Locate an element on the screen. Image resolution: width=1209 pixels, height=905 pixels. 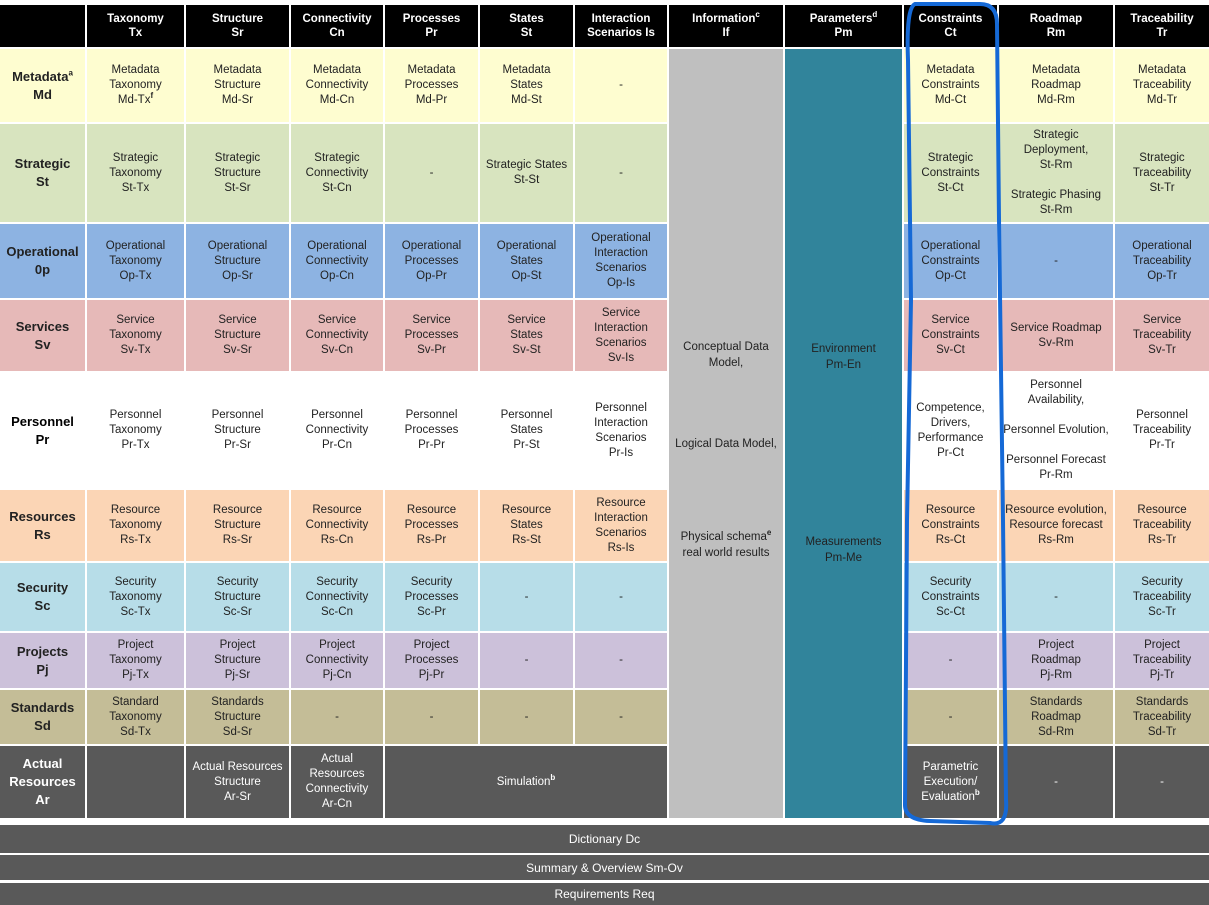
grid-cell: Resource Taxonomy Rs-Tx is located at coordinates (135, 525).